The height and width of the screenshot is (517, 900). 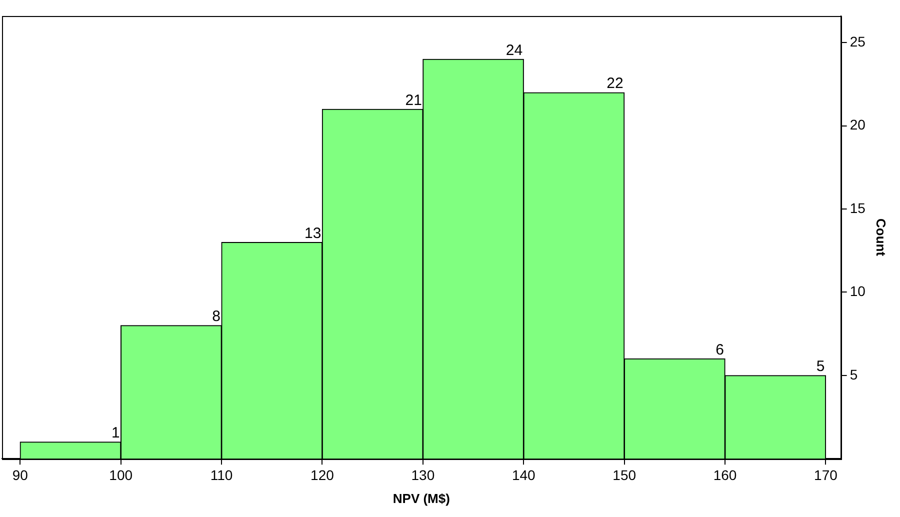 I want to click on x-tick-label: 160, so click(x=725, y=474).